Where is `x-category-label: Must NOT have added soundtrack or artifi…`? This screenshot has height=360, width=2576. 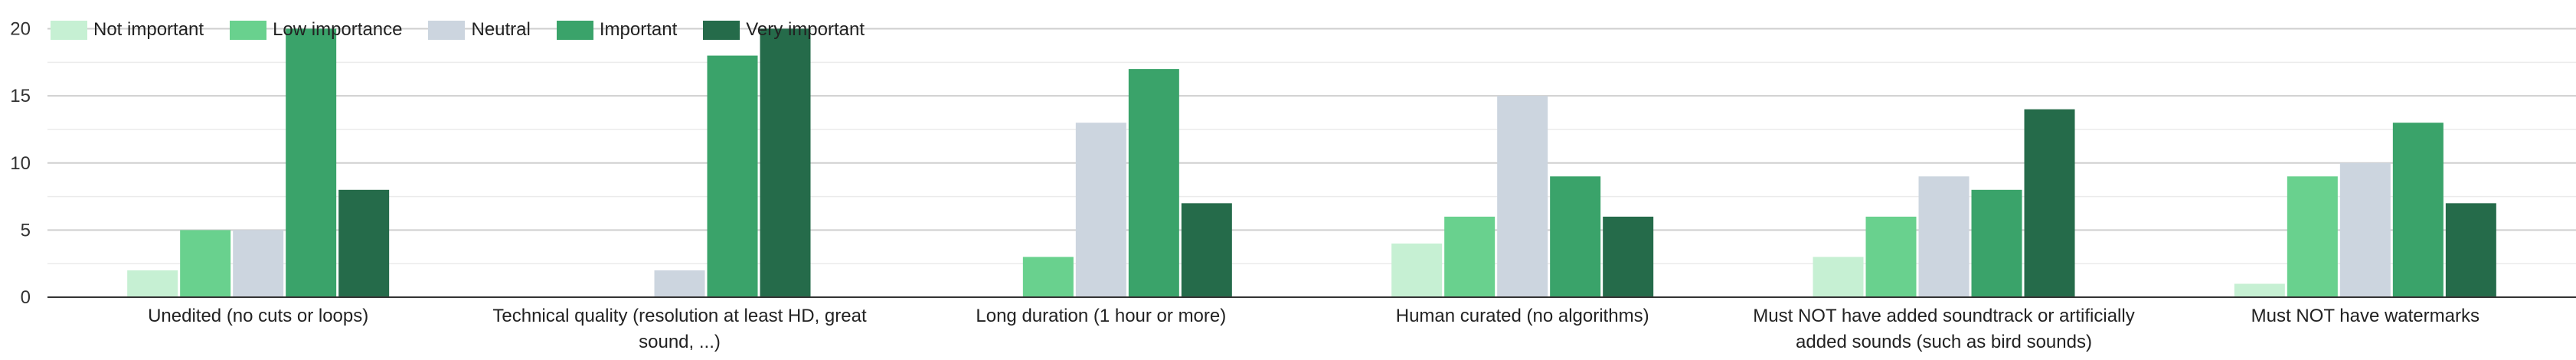
x-category-label: Must NOT have added soundtrack or artifi… is located at coordinates (1943, 329).